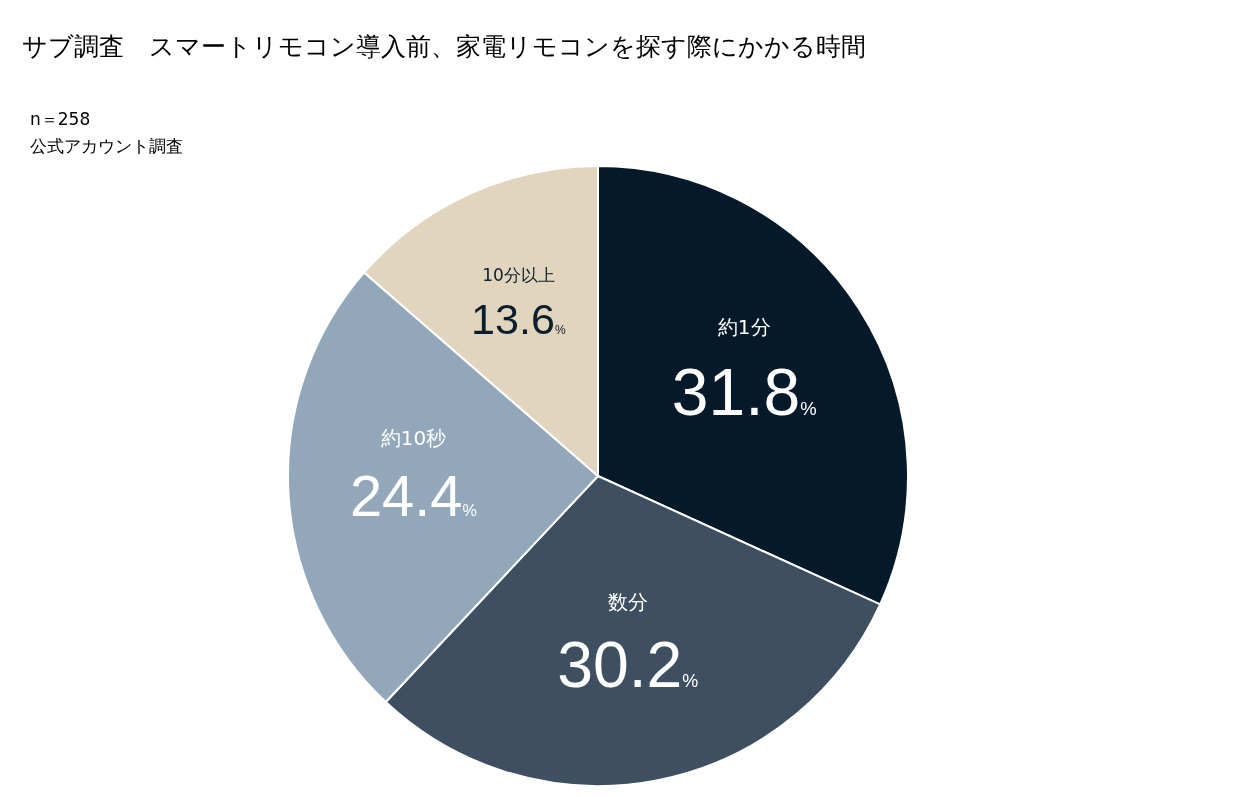 The height and width of the screenshot is (797, 1247). Describe the element at coordinates (61, 119) in the screenshot. I see `text: n＝258` at that location.